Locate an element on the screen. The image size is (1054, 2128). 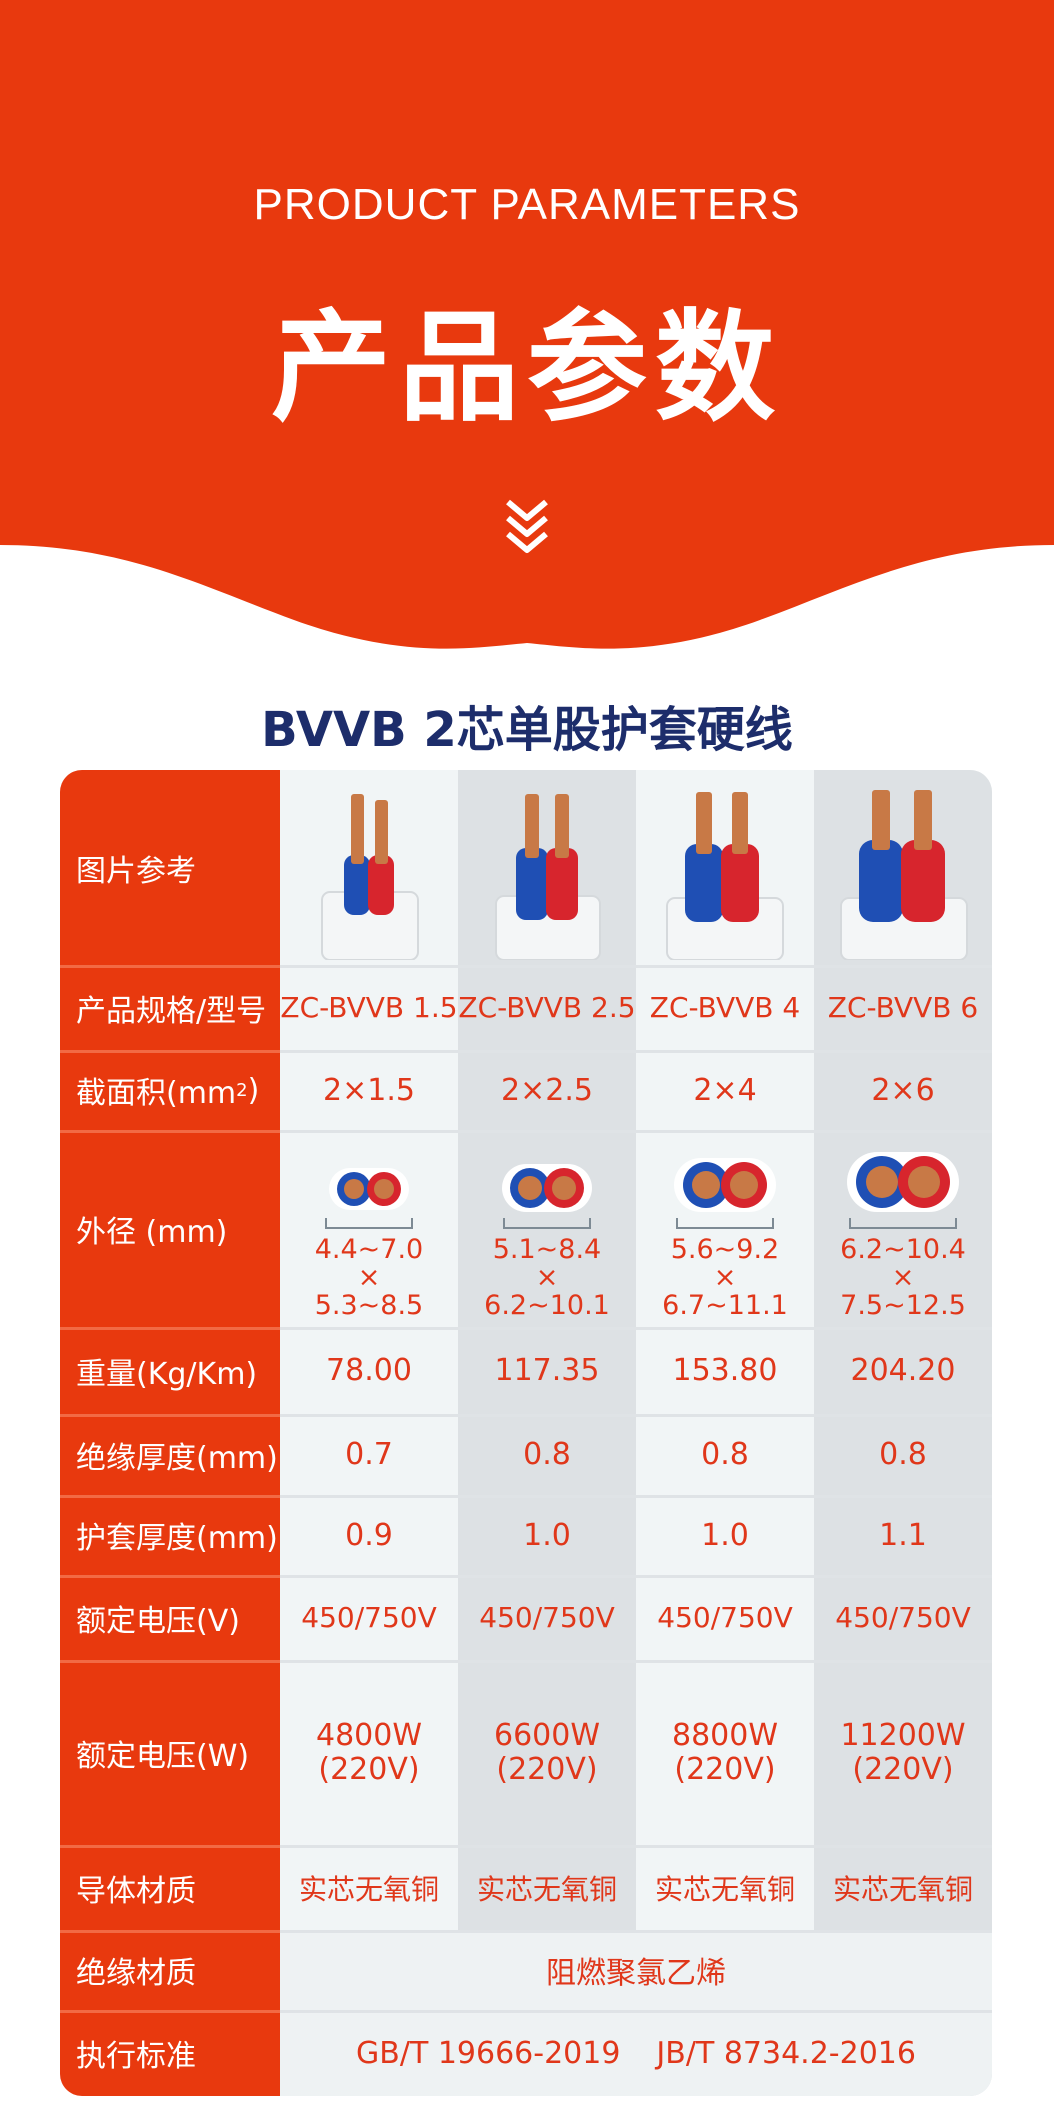
row-label-voltage: 额定电压(V) is located at coordinates (170, 1617).